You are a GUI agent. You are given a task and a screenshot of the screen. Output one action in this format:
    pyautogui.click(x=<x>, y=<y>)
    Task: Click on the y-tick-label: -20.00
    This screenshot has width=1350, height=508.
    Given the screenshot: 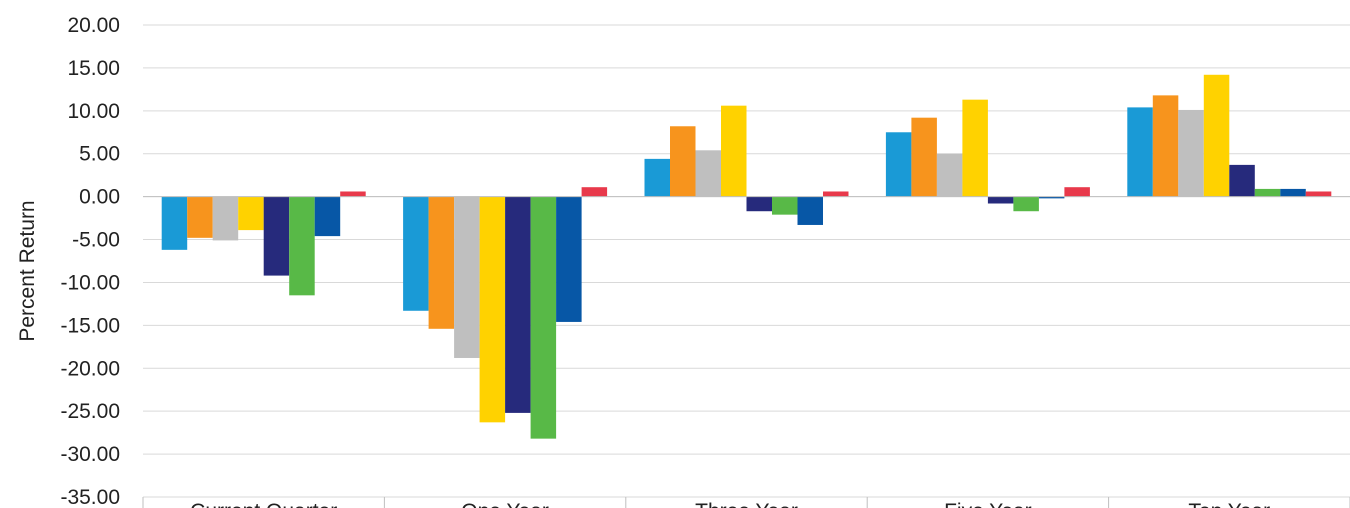 What is the action you would take?
    pyautogui.click(x=90, y=368)
    